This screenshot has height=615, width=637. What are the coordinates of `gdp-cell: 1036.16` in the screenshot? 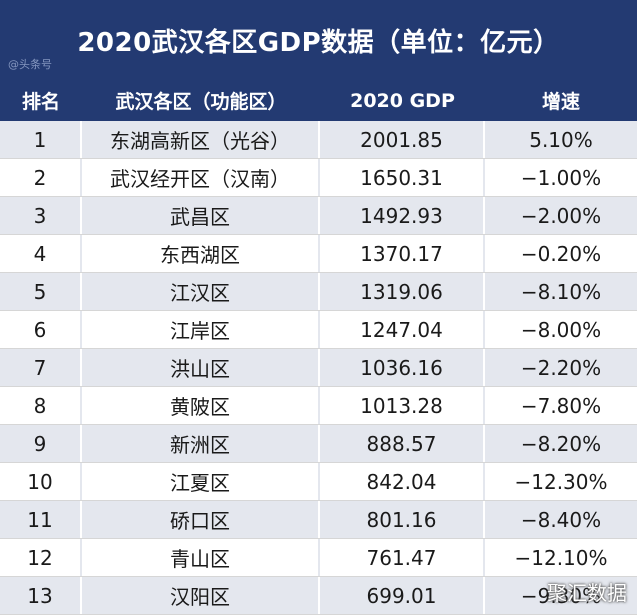 It's located at (402, 367).